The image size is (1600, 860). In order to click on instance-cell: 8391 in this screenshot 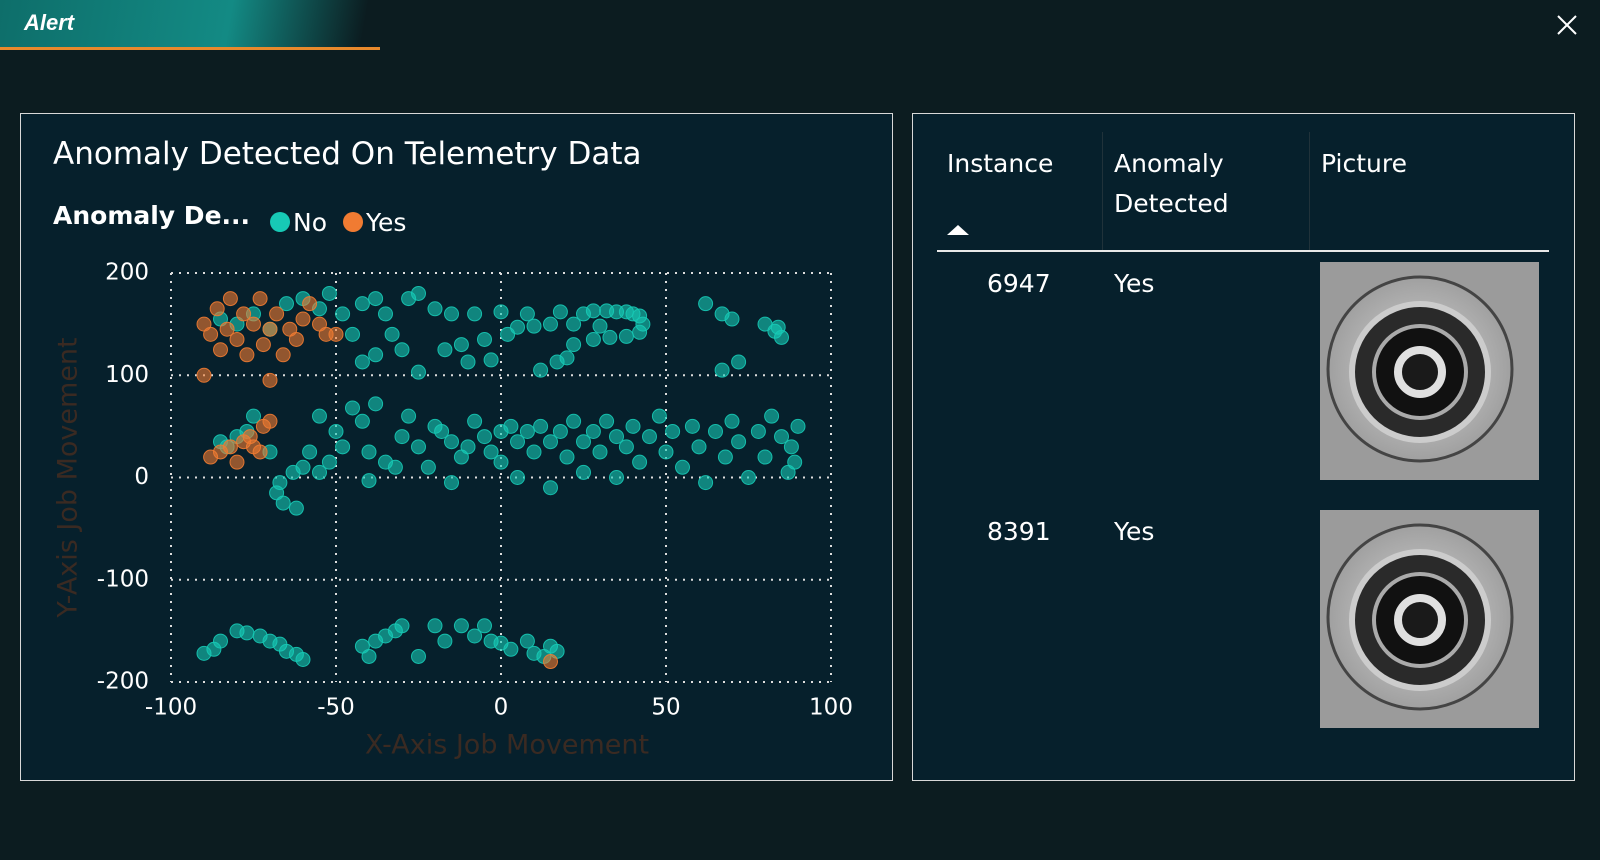, I will do `click(1019, 531)`.